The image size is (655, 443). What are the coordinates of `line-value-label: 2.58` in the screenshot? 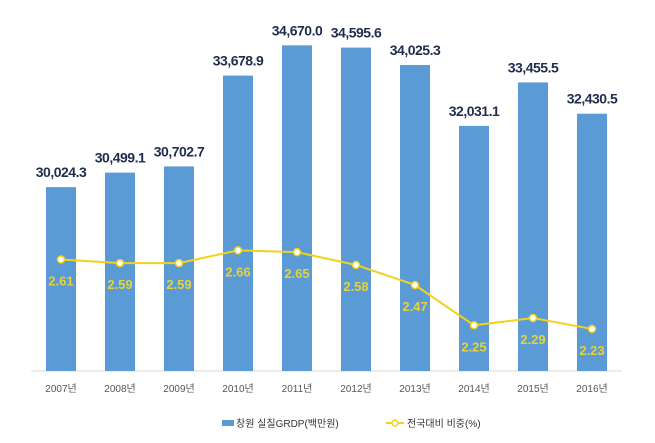 It's located at (355, 286).